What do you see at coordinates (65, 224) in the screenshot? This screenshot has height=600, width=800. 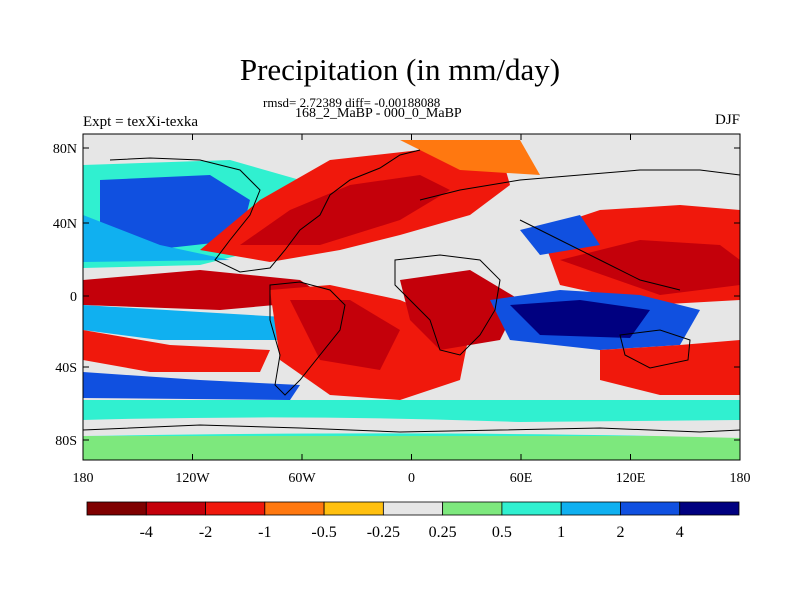 I see `lat-tick-label: 40N` at bounding box center [65, 224].